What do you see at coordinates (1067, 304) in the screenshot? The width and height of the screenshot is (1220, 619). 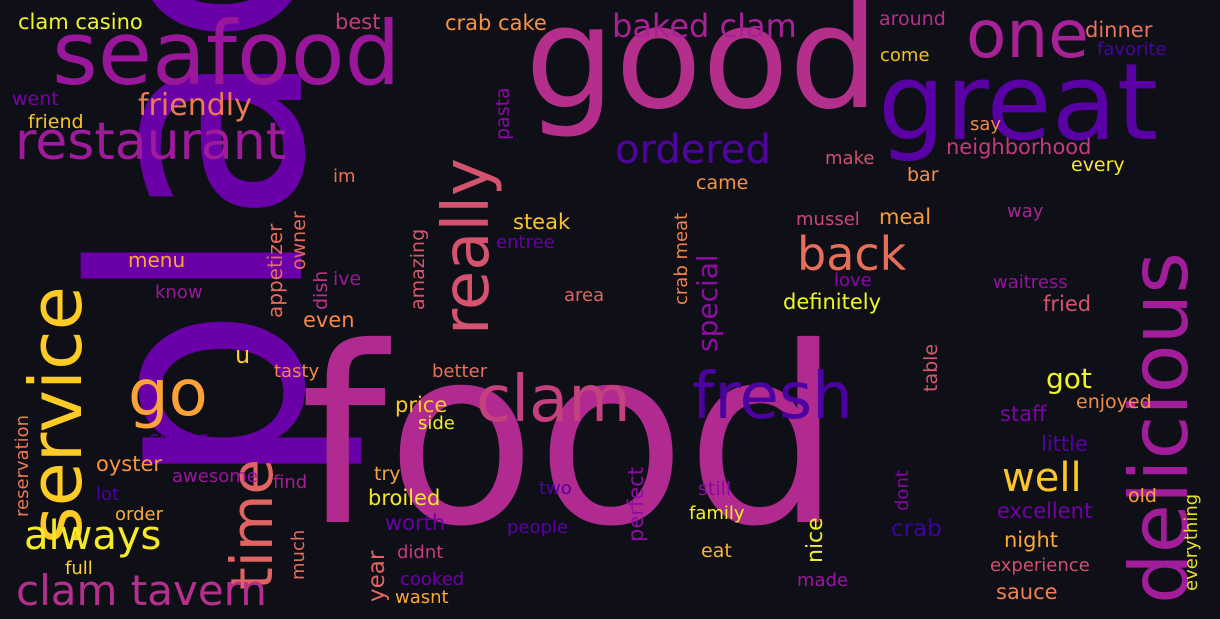 I see `word-fried: fried` at bounding box center [1067, 304].